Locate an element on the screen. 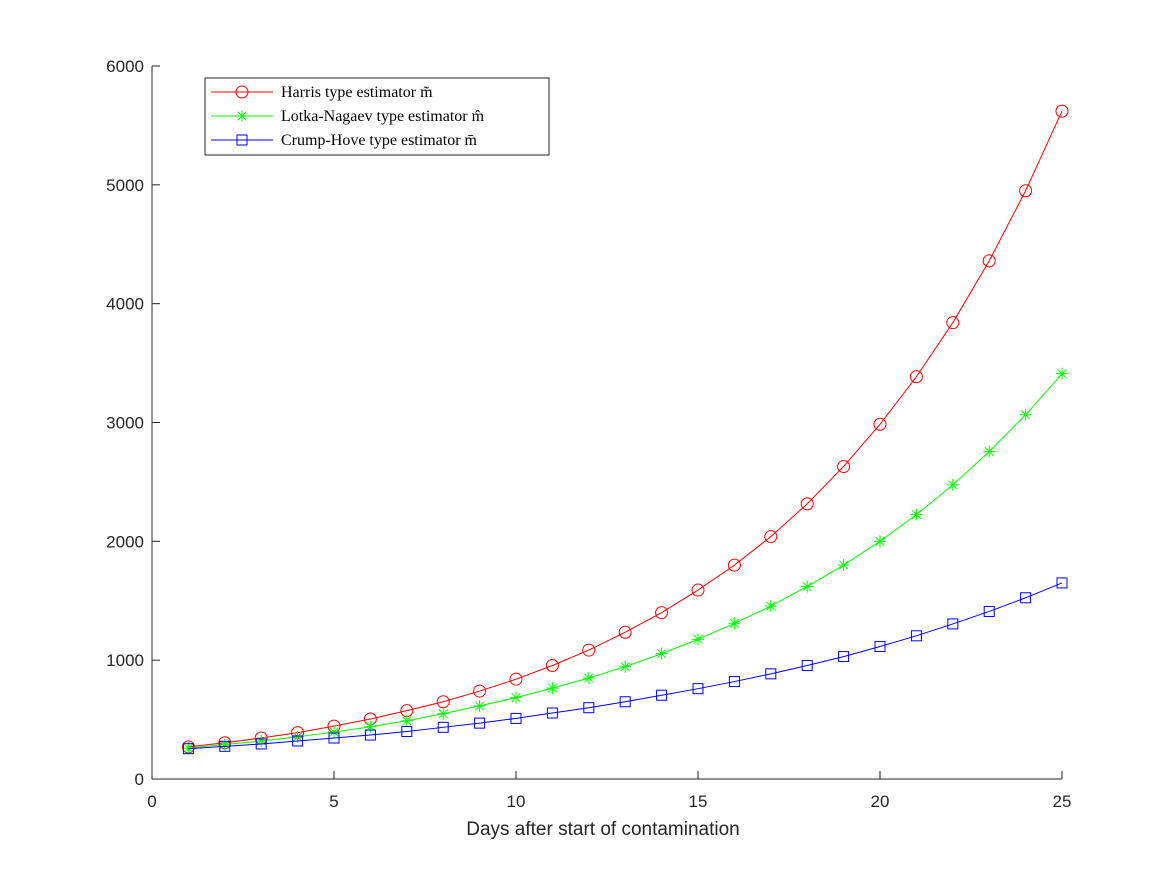 Image resolution: width=1167 pixels, height=875 pixels. legend-item: Lotka-Nagaev type estimator m̂ is located at coordinates (348, 116).